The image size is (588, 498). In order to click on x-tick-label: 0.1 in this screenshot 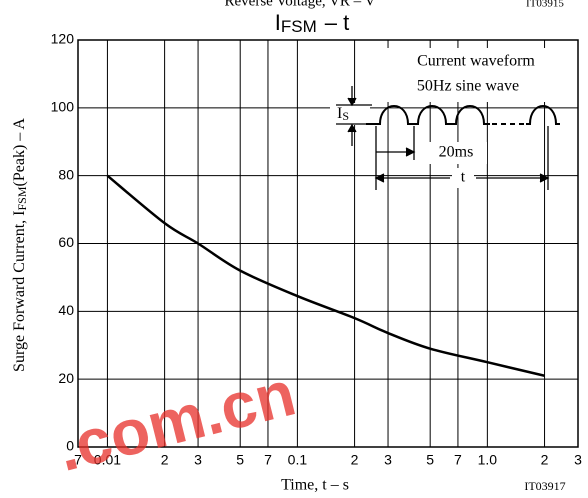, I will do `click(298, 460)`.